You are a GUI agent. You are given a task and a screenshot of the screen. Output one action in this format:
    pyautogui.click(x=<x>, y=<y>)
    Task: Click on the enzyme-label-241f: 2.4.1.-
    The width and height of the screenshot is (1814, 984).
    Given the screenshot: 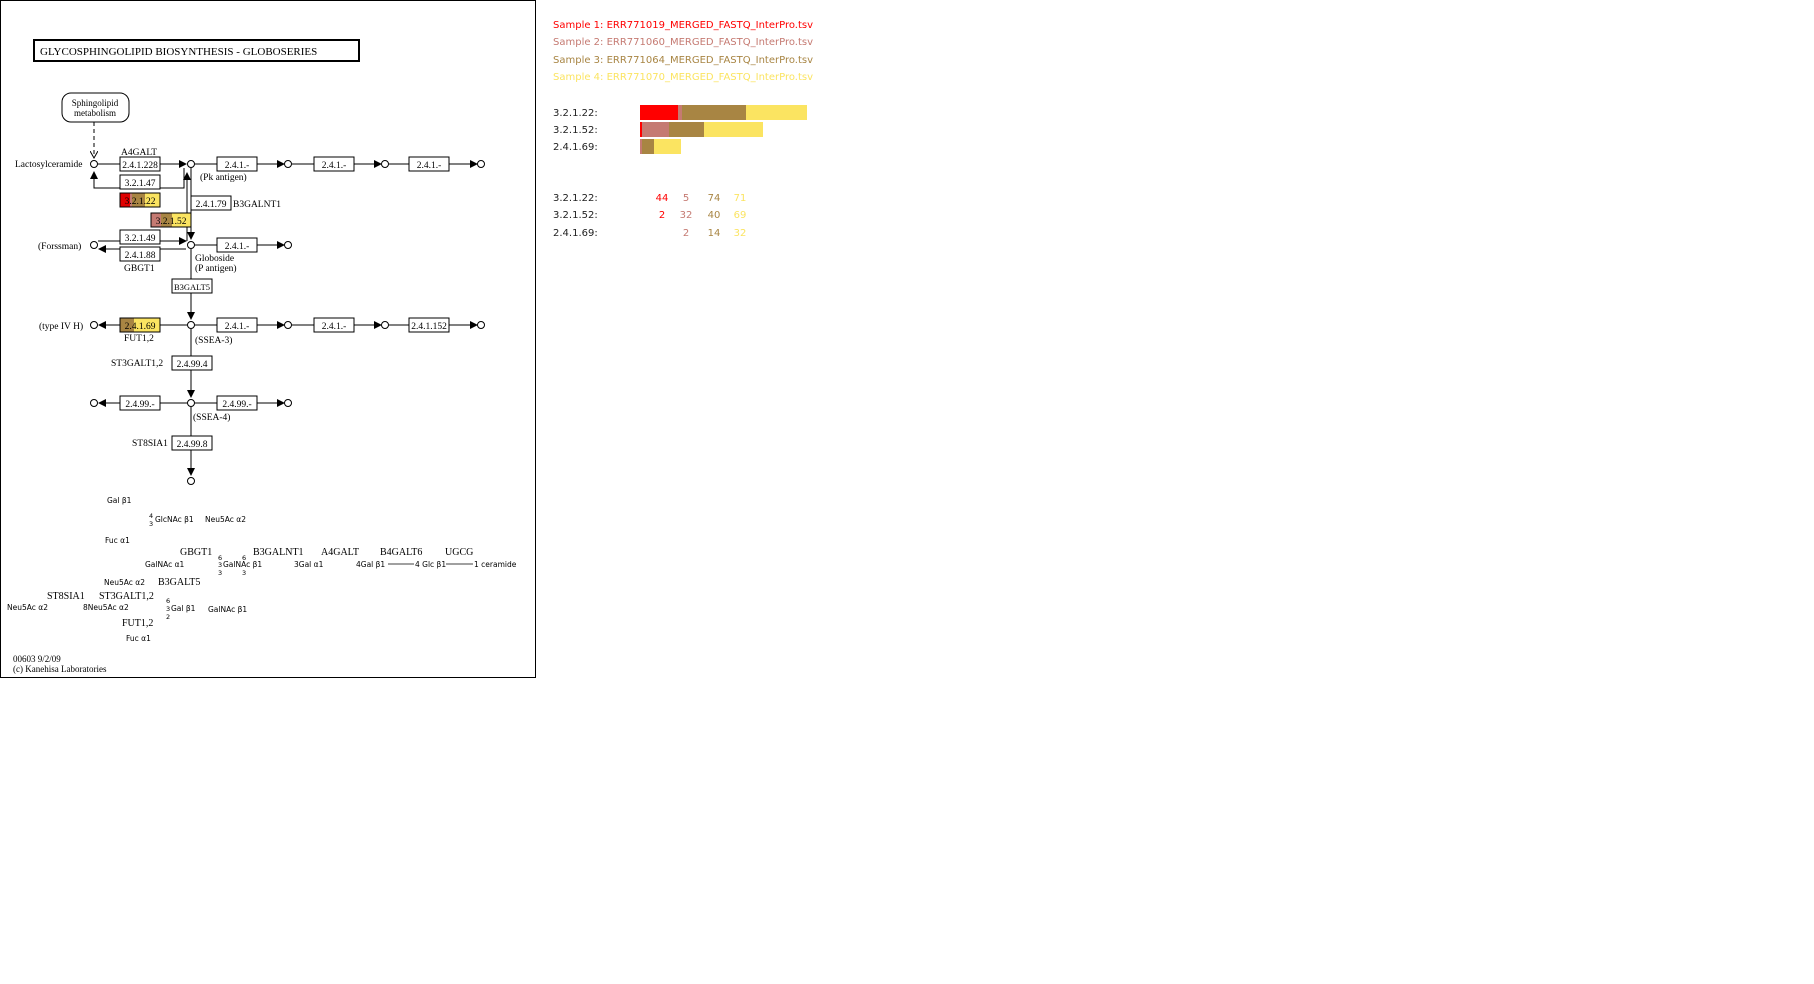 What is the action you would take?
    pyautogui.click(x=334, y=327)
    